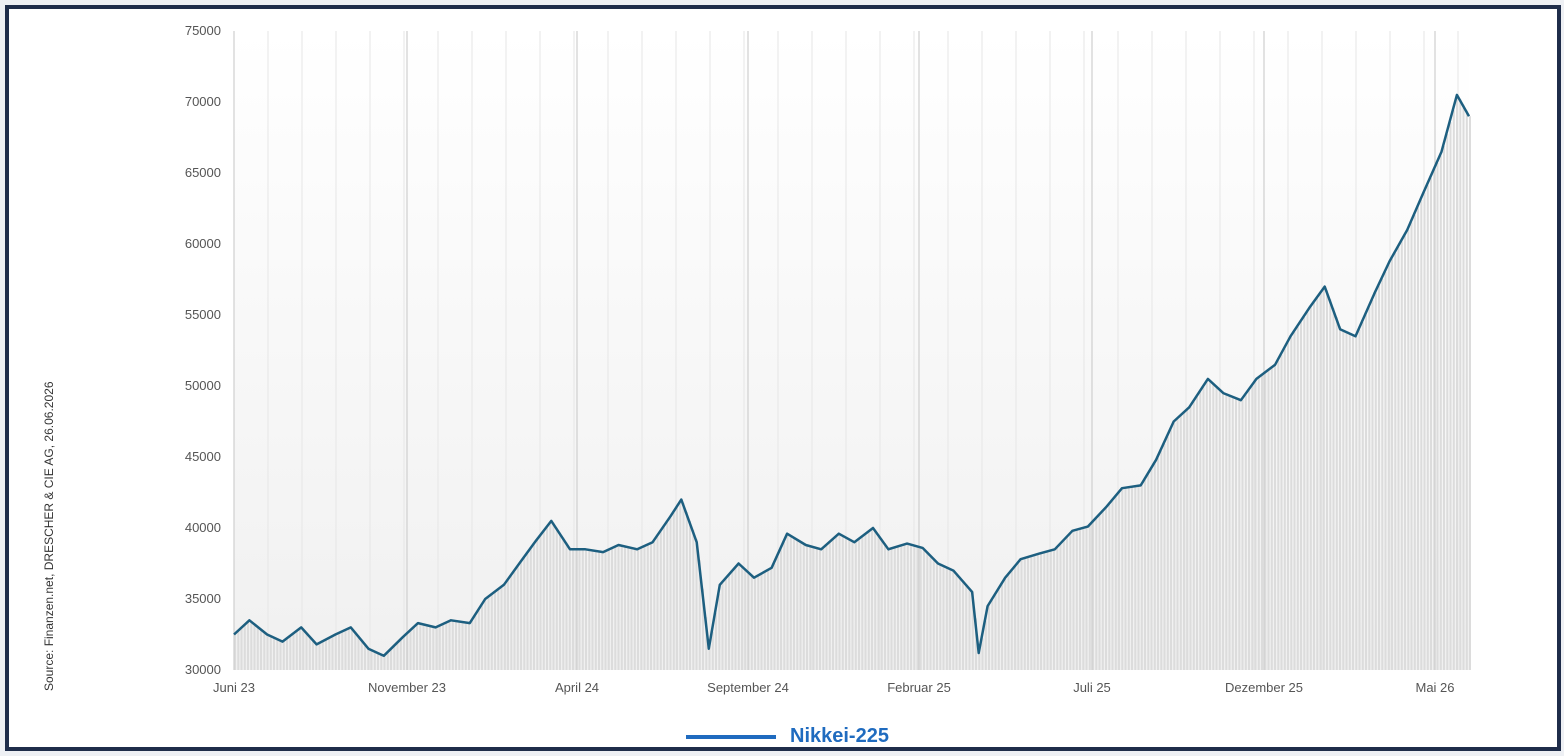 The height and width of the screenshot is (756, 1564). I want to click on x-tick-label: Februar 25, so click(919, 687).